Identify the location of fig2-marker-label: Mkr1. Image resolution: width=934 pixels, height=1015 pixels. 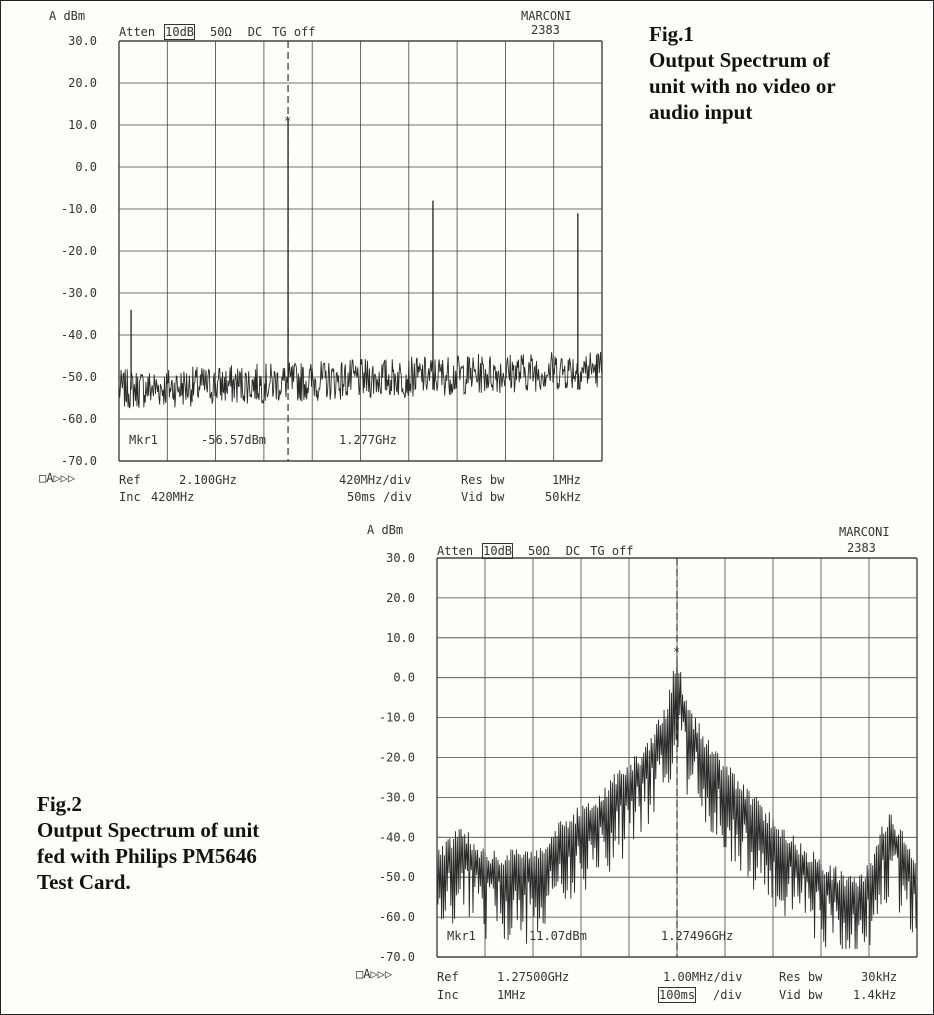
(461, 936).